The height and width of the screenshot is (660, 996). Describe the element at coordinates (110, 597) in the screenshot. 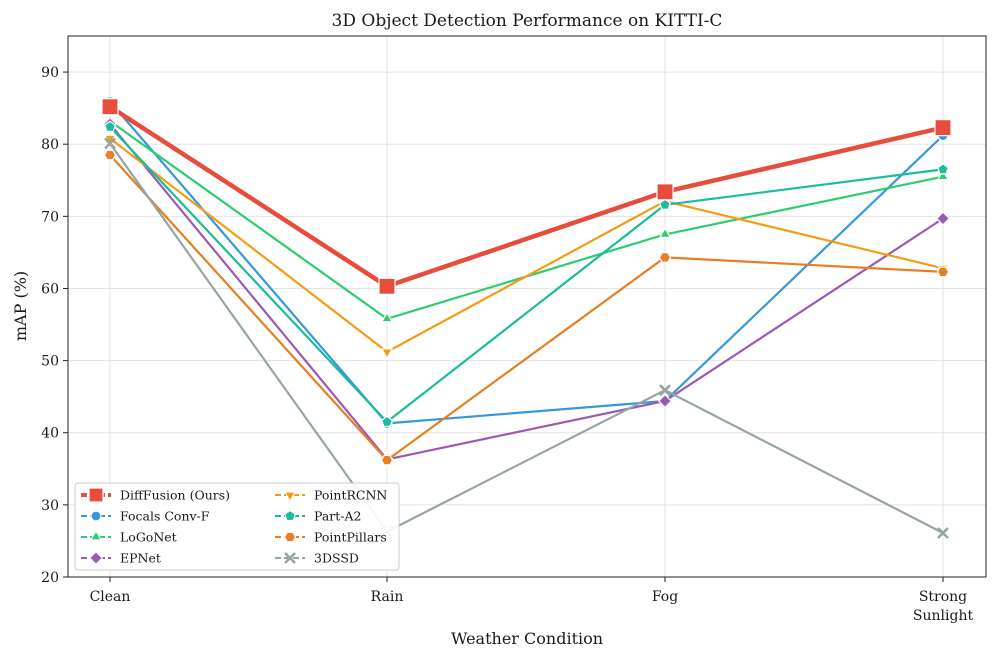

I see `x-tick-label: Clean` at that location.